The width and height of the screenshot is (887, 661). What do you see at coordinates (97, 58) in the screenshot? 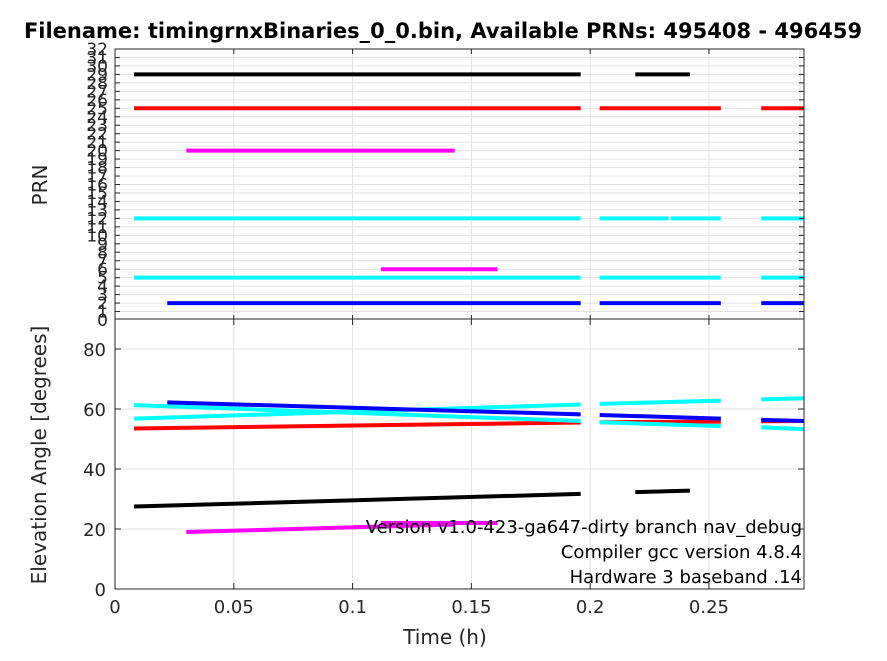
I see `prn-y-tick-label: 31` at bounding box center [97, 58].